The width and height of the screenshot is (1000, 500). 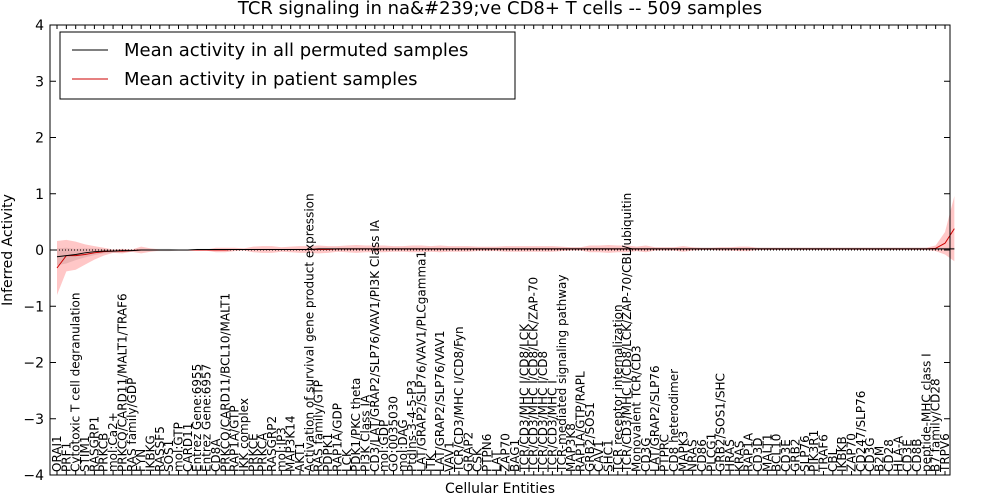 I want to click on x-category-label: PRKCA, so click(x=263, y=452).